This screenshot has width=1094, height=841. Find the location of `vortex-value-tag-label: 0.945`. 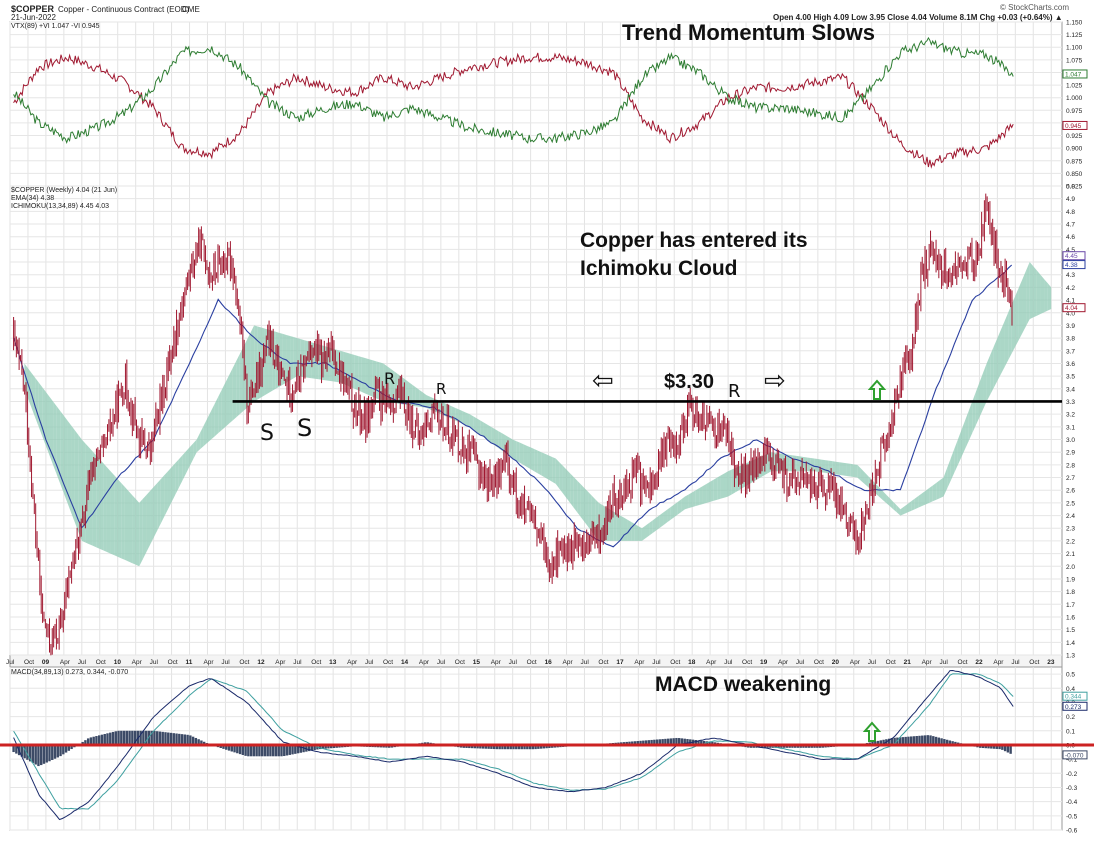

vortex-value-tag-label: 0.945 is located at coordinates (1073, 126).